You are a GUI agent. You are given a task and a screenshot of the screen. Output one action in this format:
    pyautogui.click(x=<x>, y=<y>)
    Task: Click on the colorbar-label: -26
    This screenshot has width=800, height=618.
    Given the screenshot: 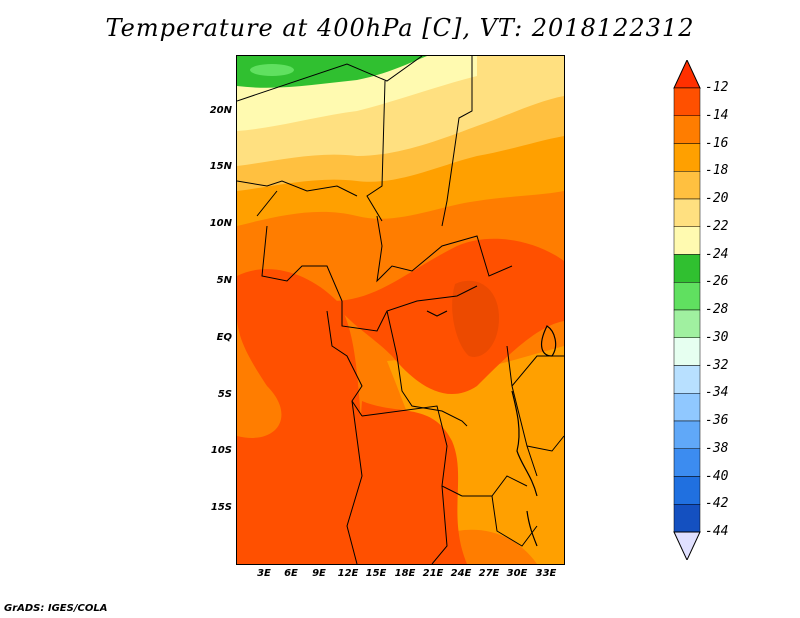 What is the action you would take?
    pyautogui.click(x=717, y=282)
    